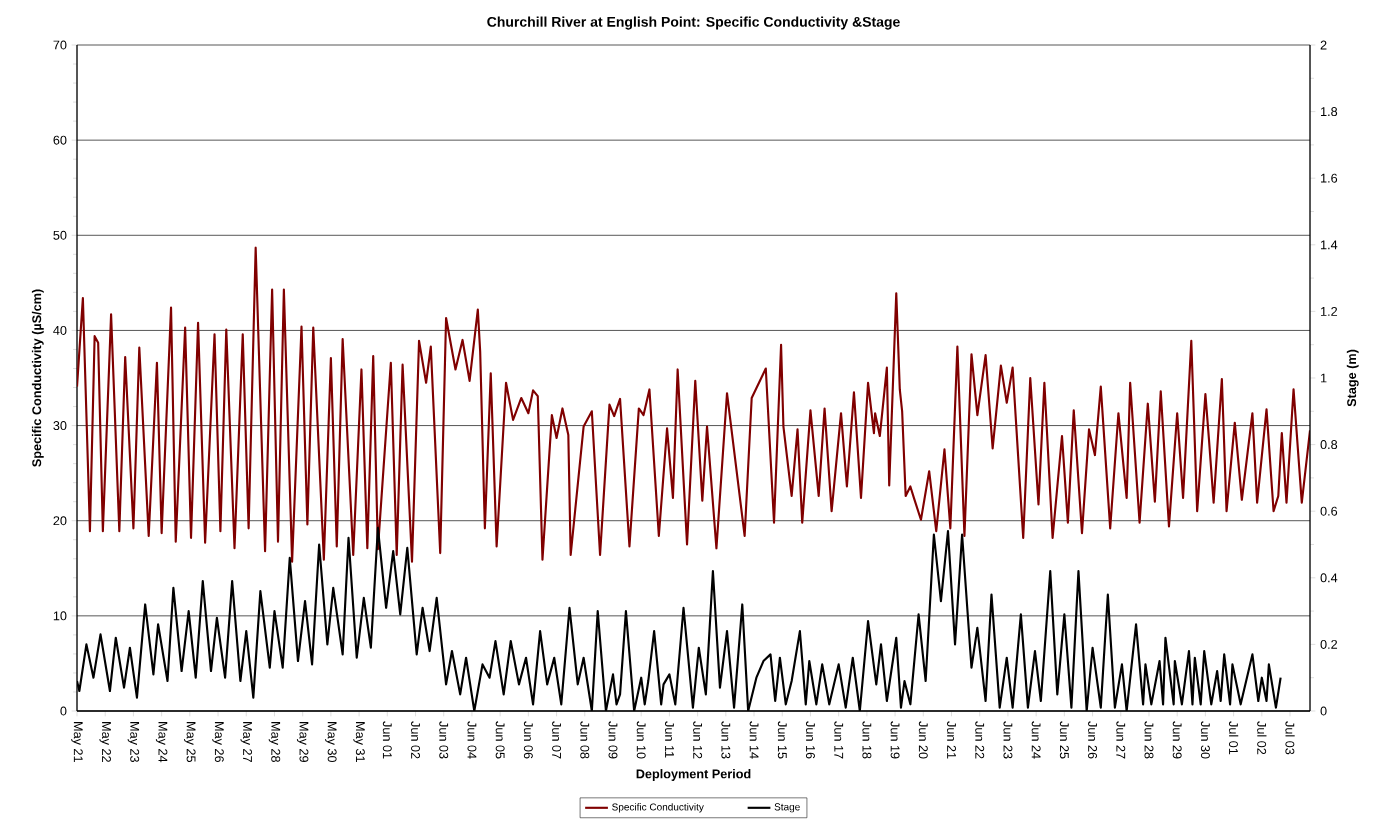 The width and height of the screenshot is (1374, 825). I want to click on x-tick-label: May 22, so click(105, 742).